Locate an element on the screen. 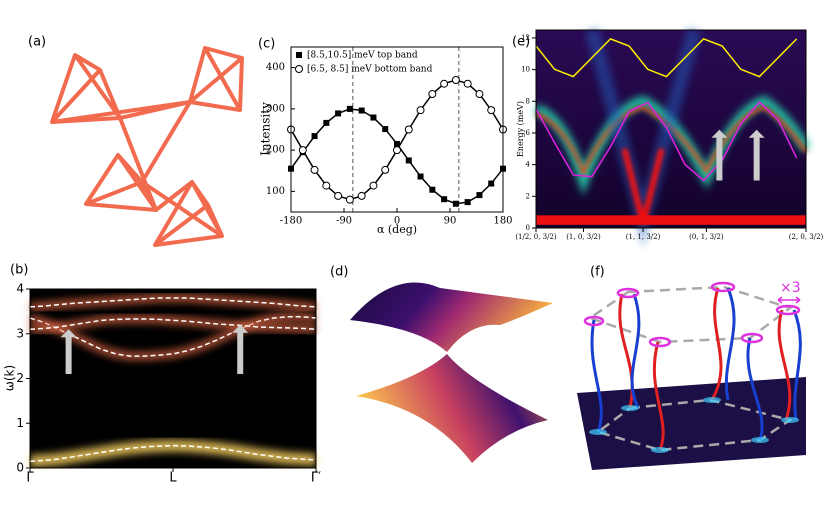  y-tick-label: 3 is located at coordinates (20, 333).